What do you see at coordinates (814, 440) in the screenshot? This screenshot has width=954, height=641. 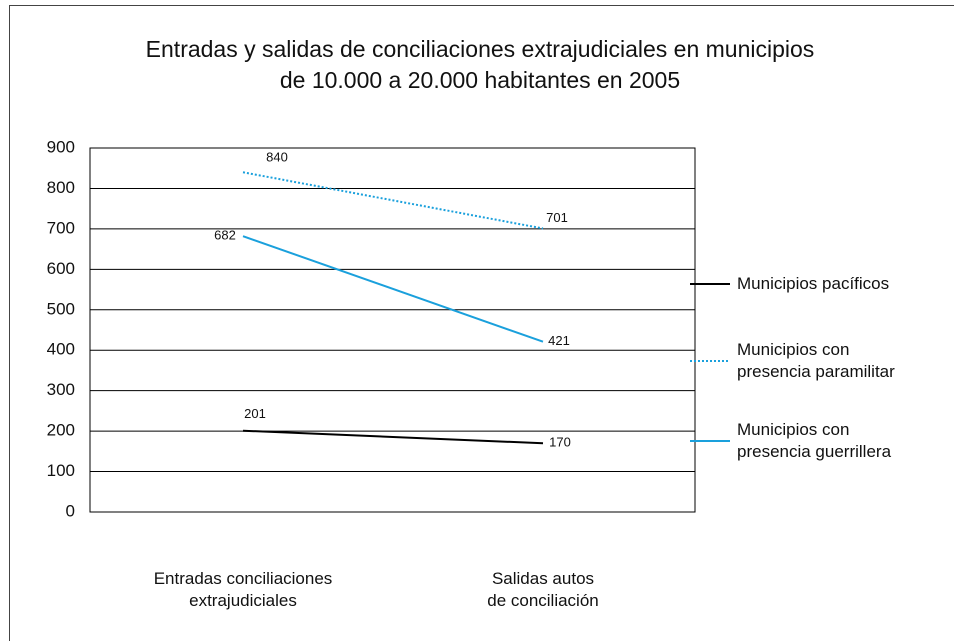 I see `legend-label: Municipios con presencia guerrillera` at bounding box center [814, 440].